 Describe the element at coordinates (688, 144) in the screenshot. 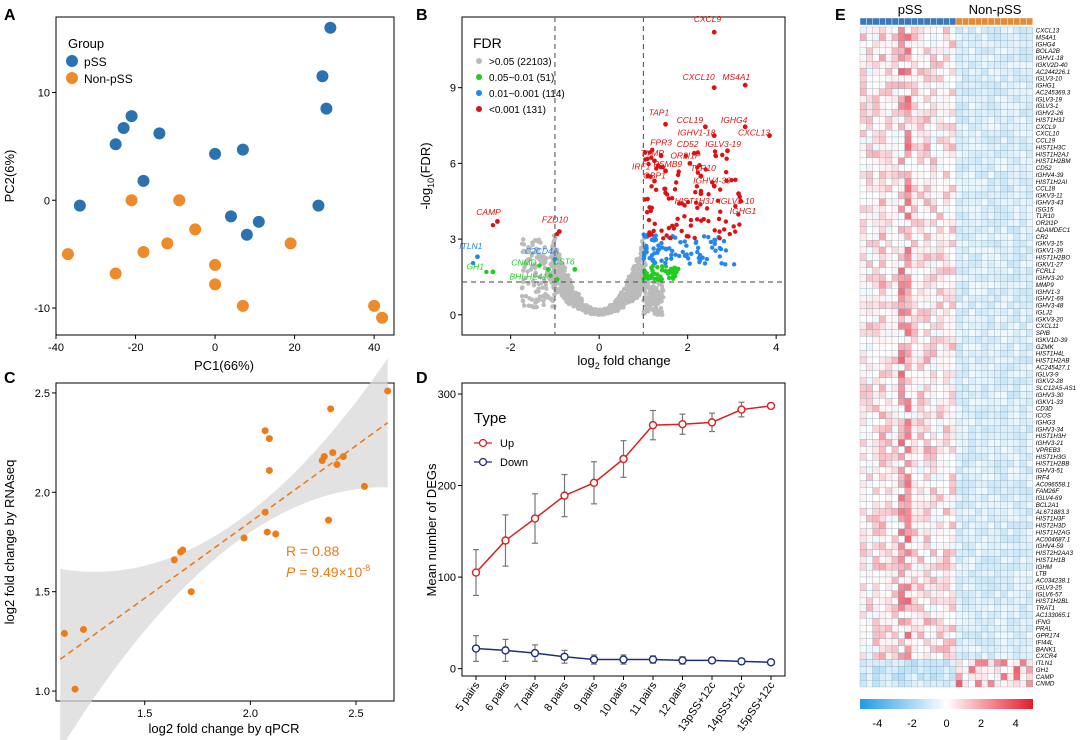

I see `volcano-gene-label: CD52` at that location.